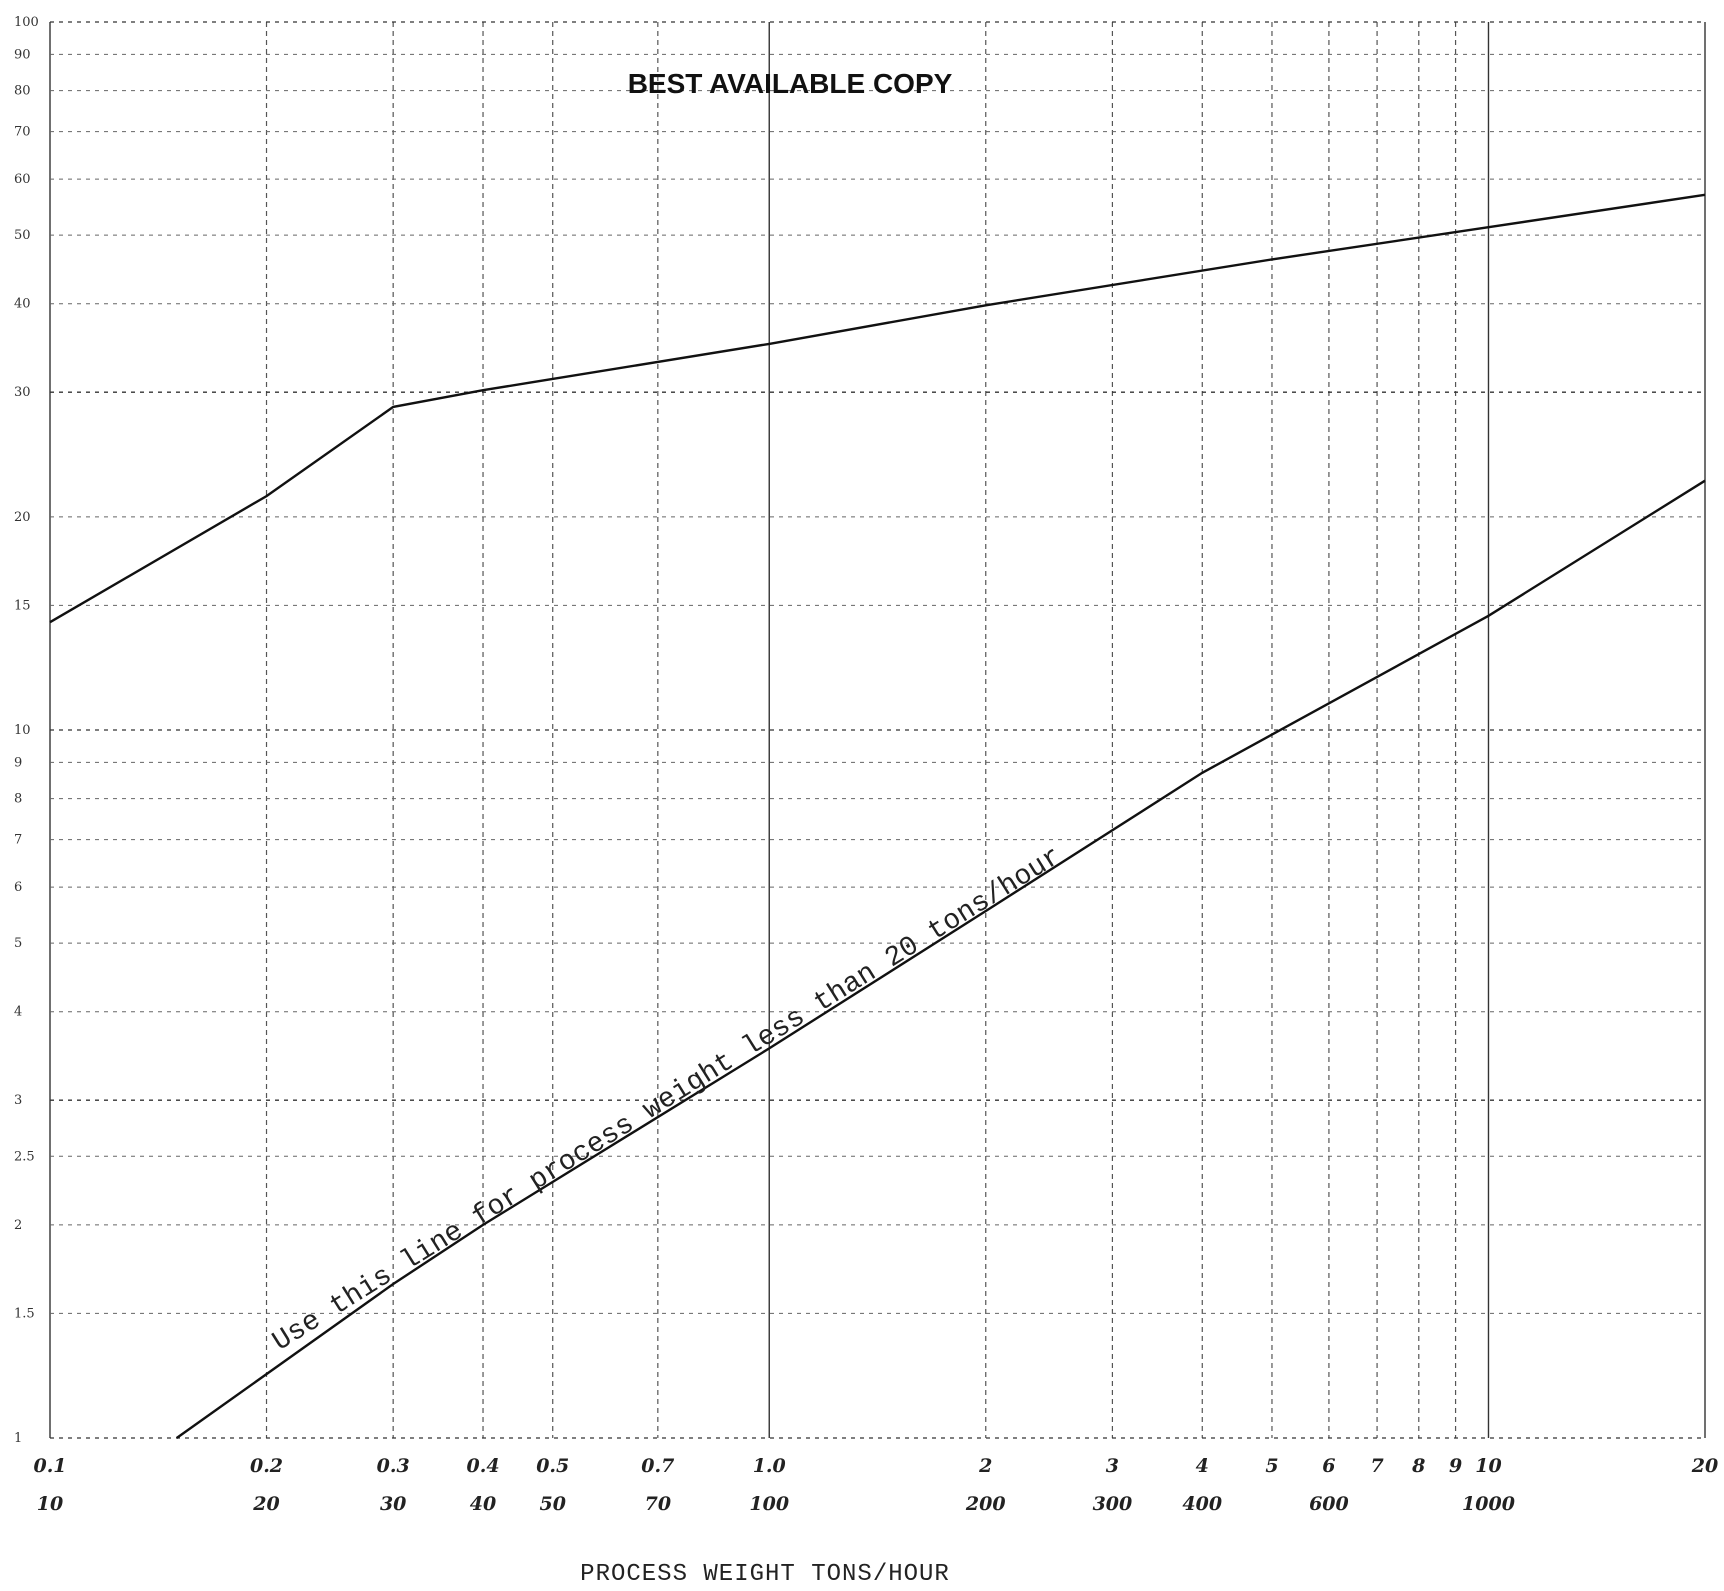 The height and width of the screenshot is (1591, 1724). I want to click on x-tick-label-upper: 0.4, so click(482, 1466).